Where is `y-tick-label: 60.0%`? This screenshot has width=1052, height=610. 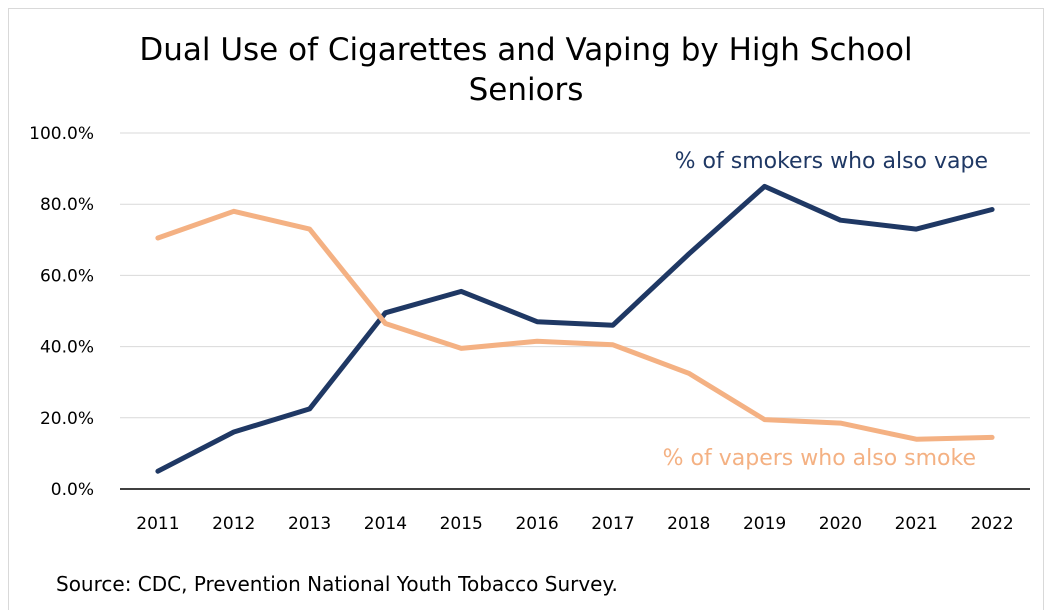 y-tick-label: 60.0% is located at coordinates (67, 276).